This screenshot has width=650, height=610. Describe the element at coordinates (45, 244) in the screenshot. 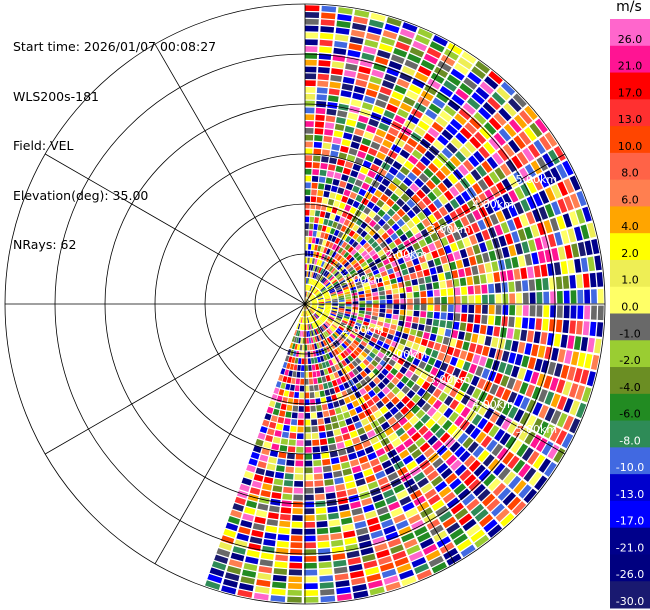

I see `nrays-text: NRays: 62` at that location.